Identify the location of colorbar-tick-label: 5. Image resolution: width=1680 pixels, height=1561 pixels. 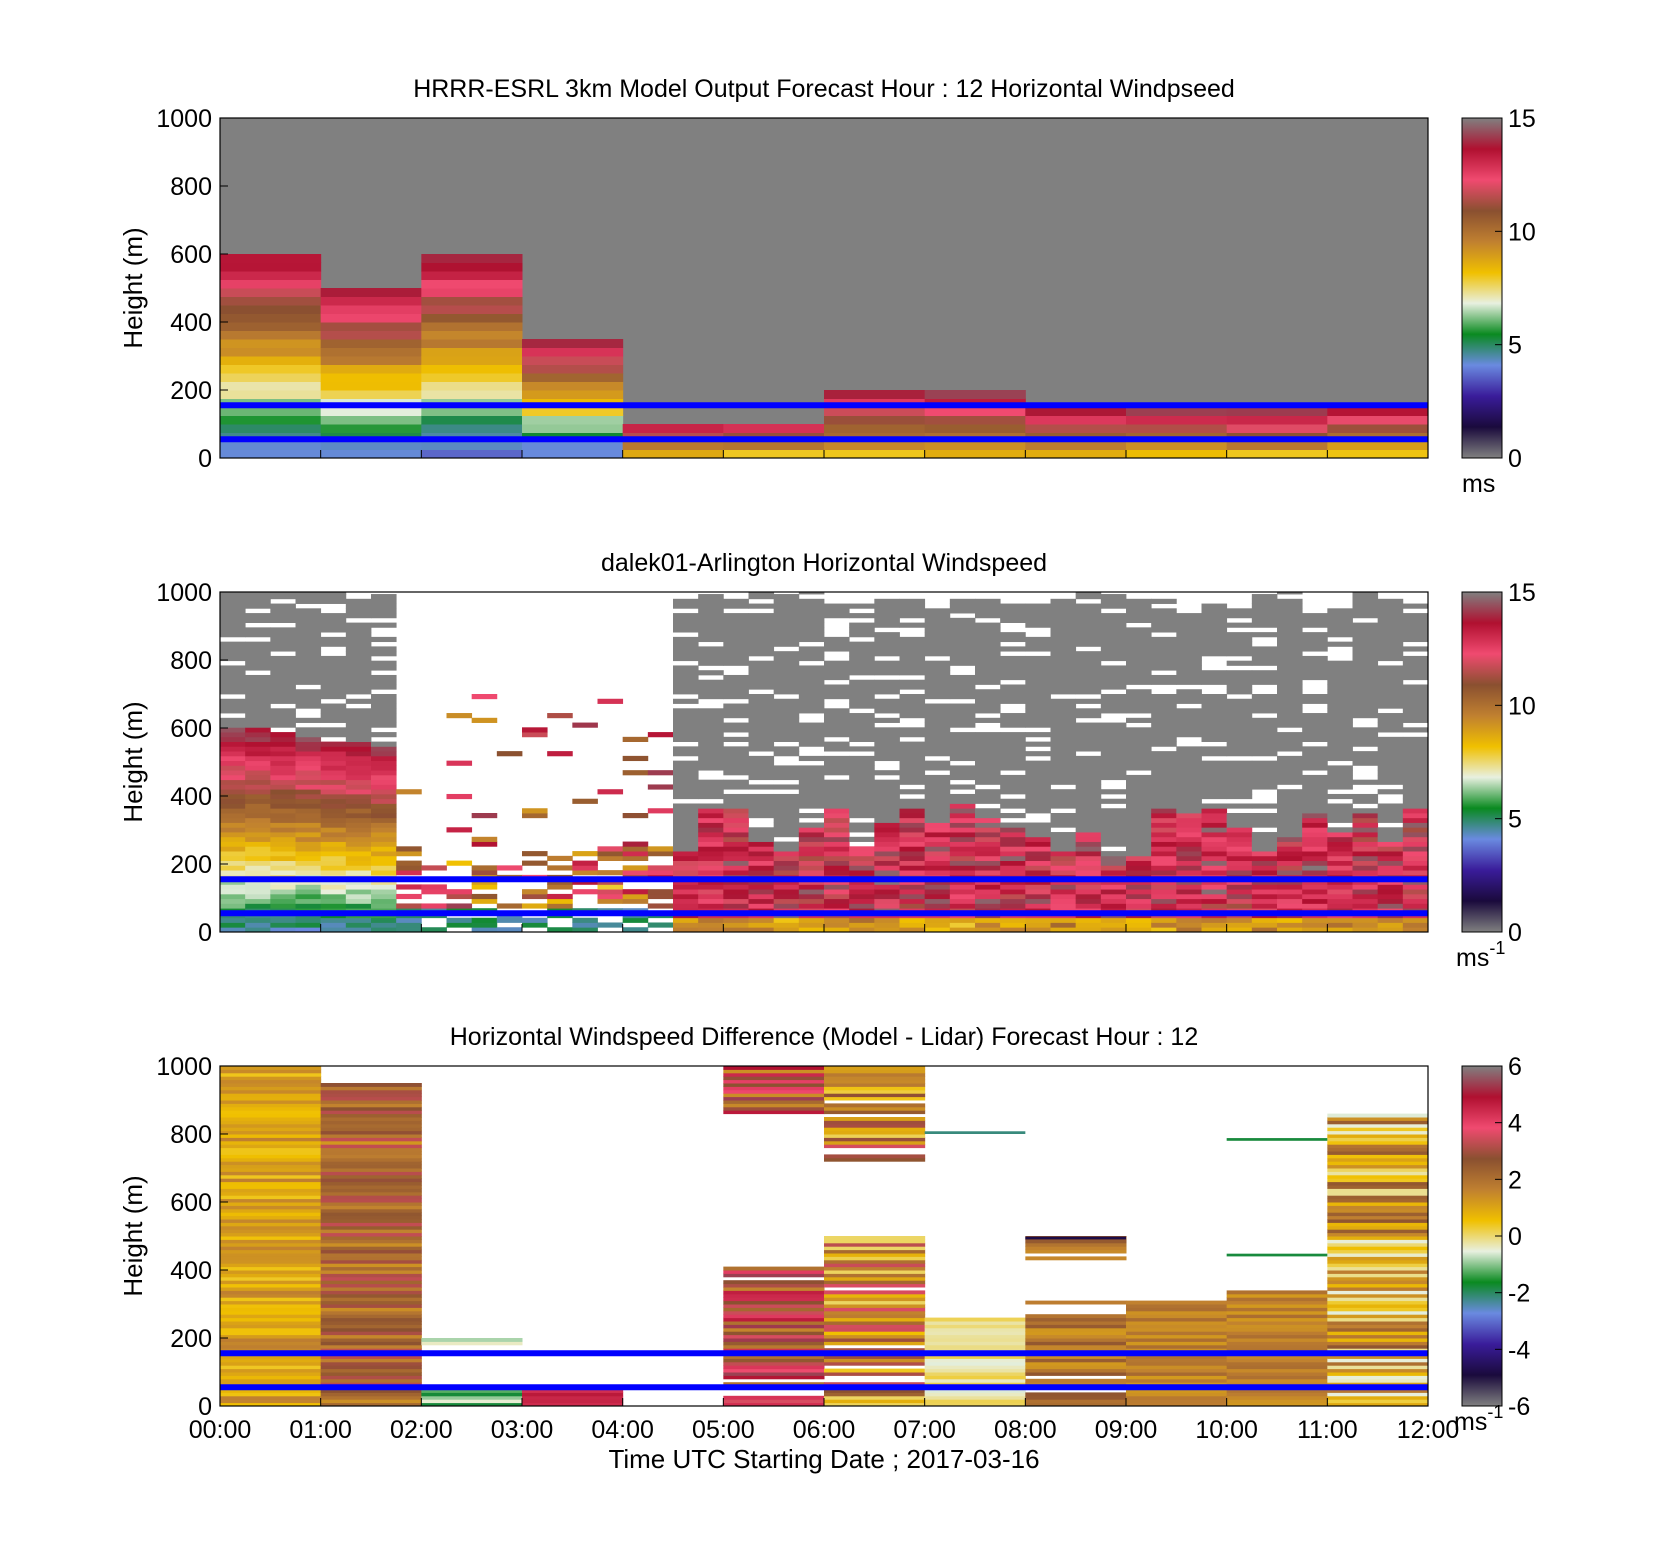
(1515, 820).